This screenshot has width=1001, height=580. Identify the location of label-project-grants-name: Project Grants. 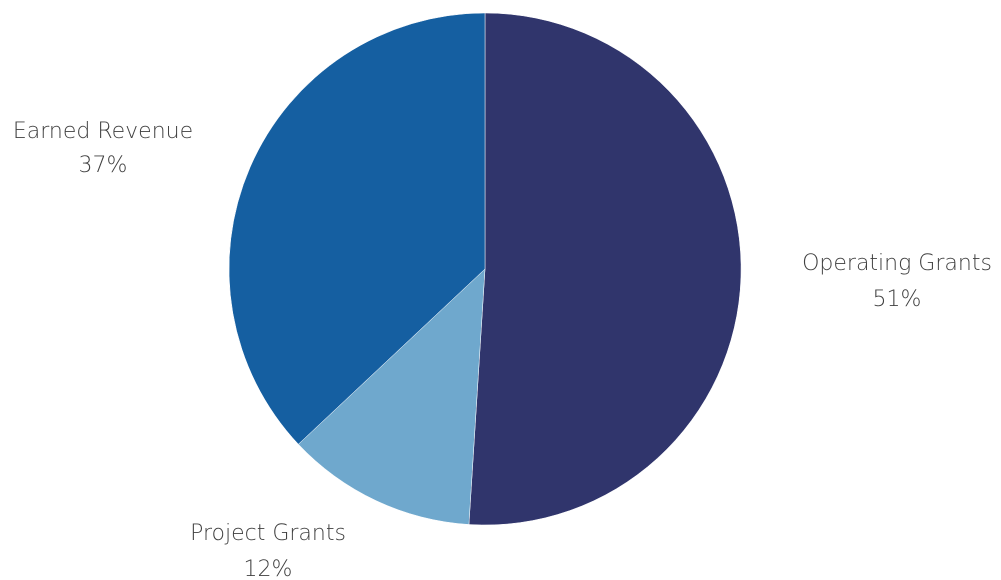
(268, 533).